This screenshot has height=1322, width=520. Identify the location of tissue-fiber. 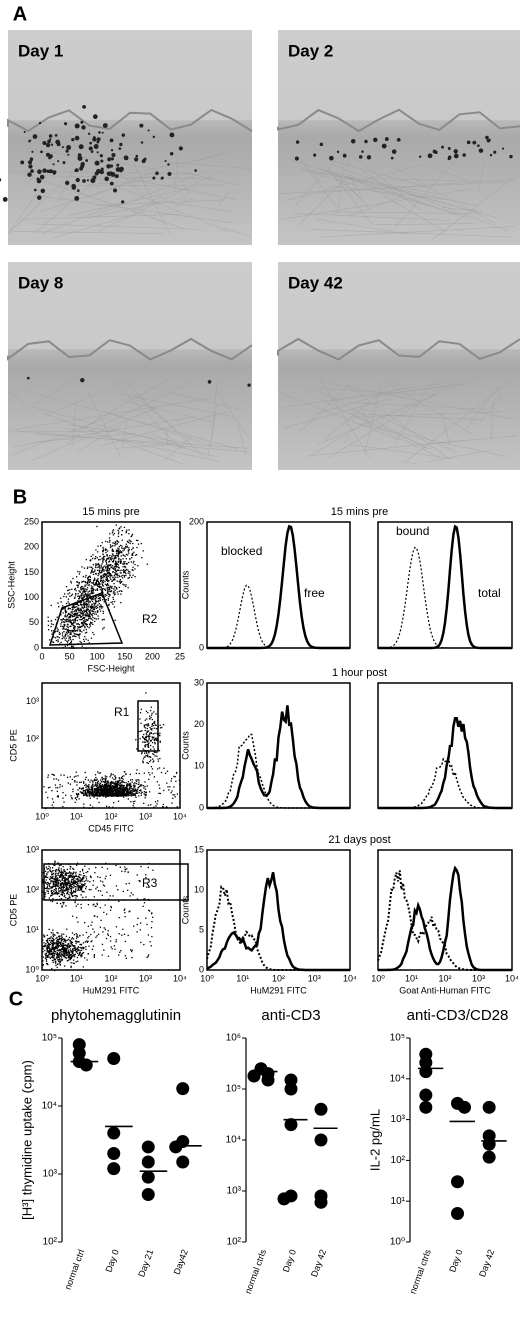
(377, 173).